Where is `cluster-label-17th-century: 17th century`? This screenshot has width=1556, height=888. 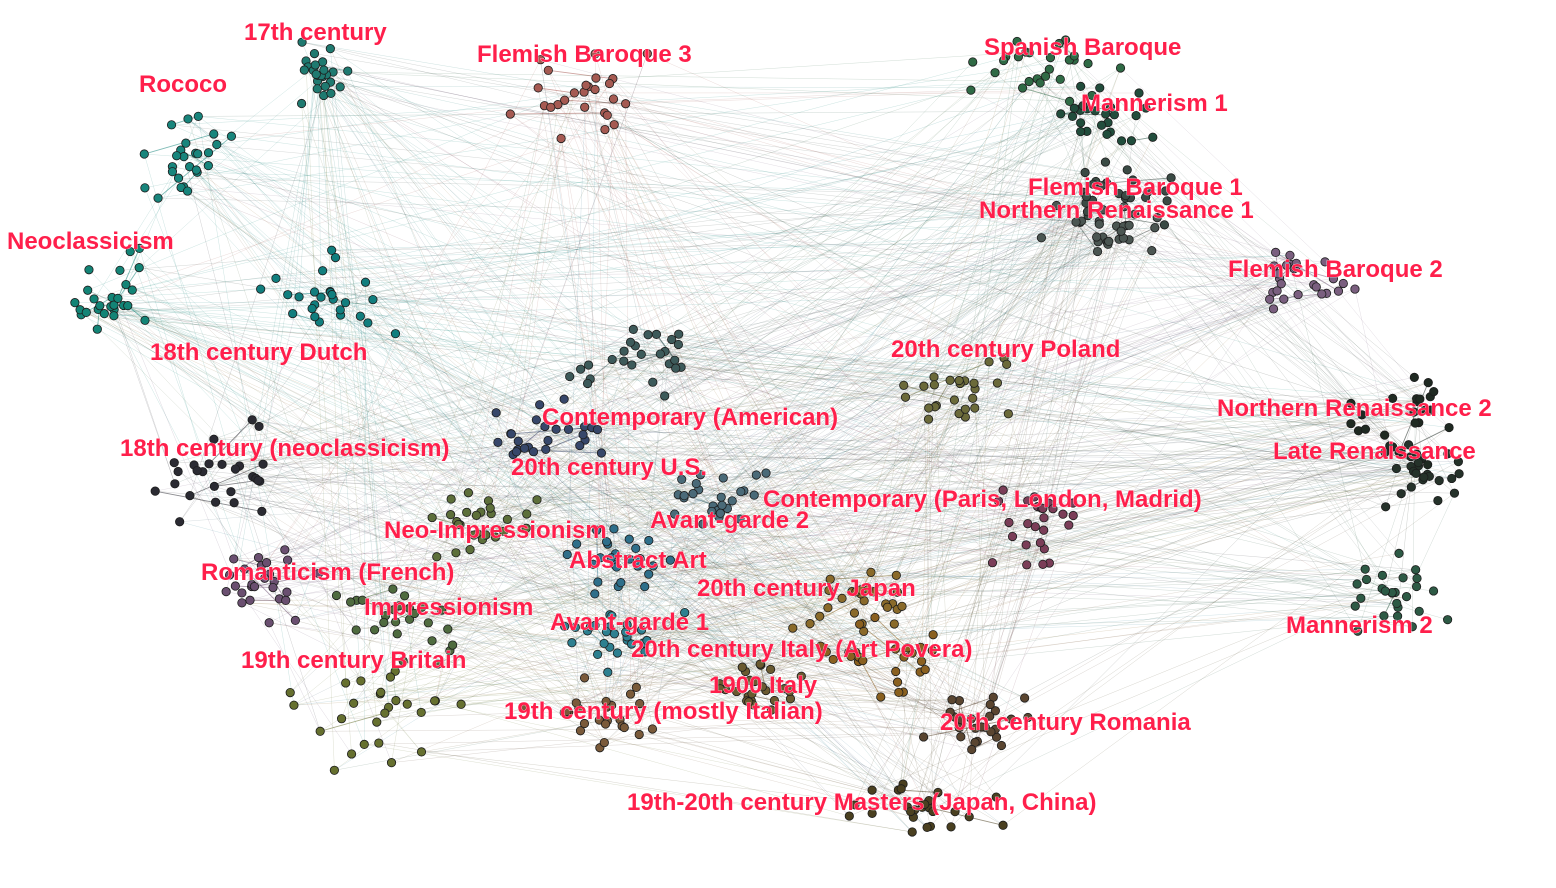 cluster-label-17th-century: 17th century is located at coordinates (315, 32).